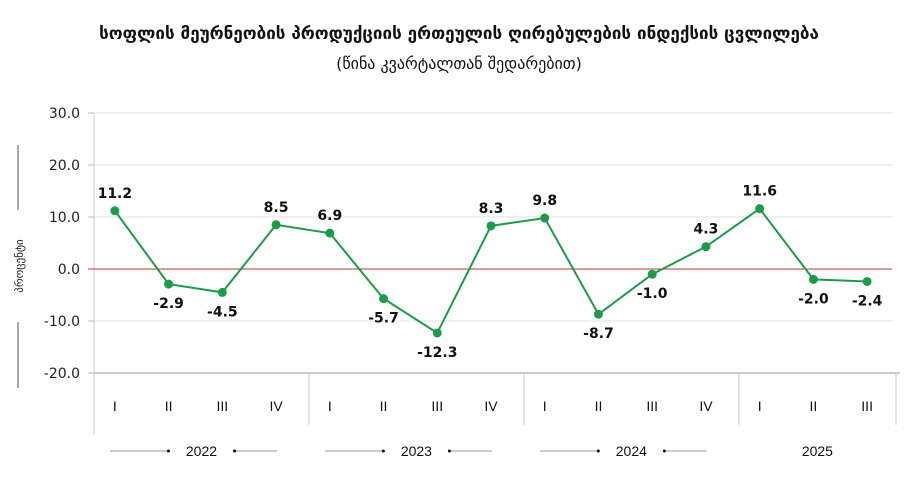 This screenshot has width=918, height=493. What do you see at coordinates (437, 353) in the screenshot?
I see `data-label: -12.3` at bounding box center [437, 353].